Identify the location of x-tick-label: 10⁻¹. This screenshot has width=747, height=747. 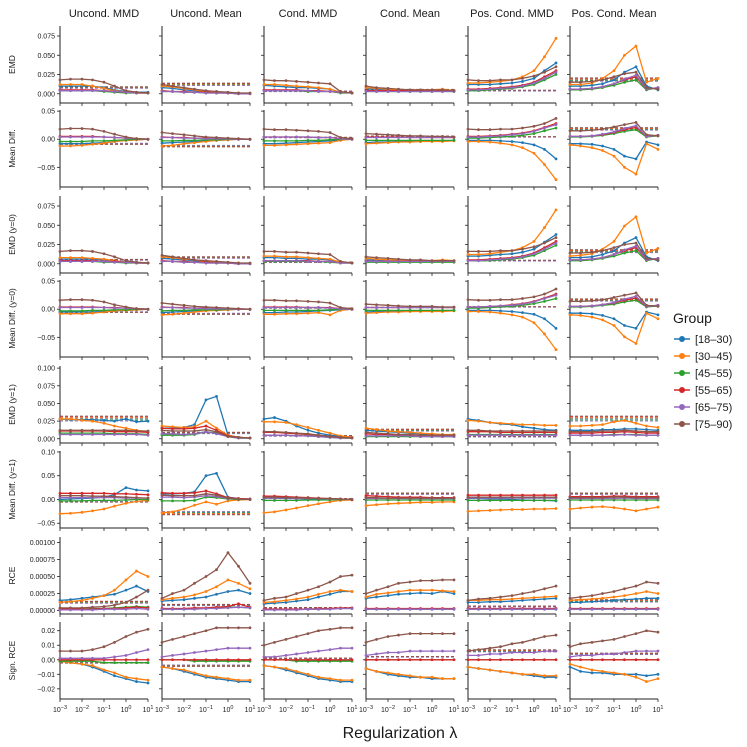
(308, 709).